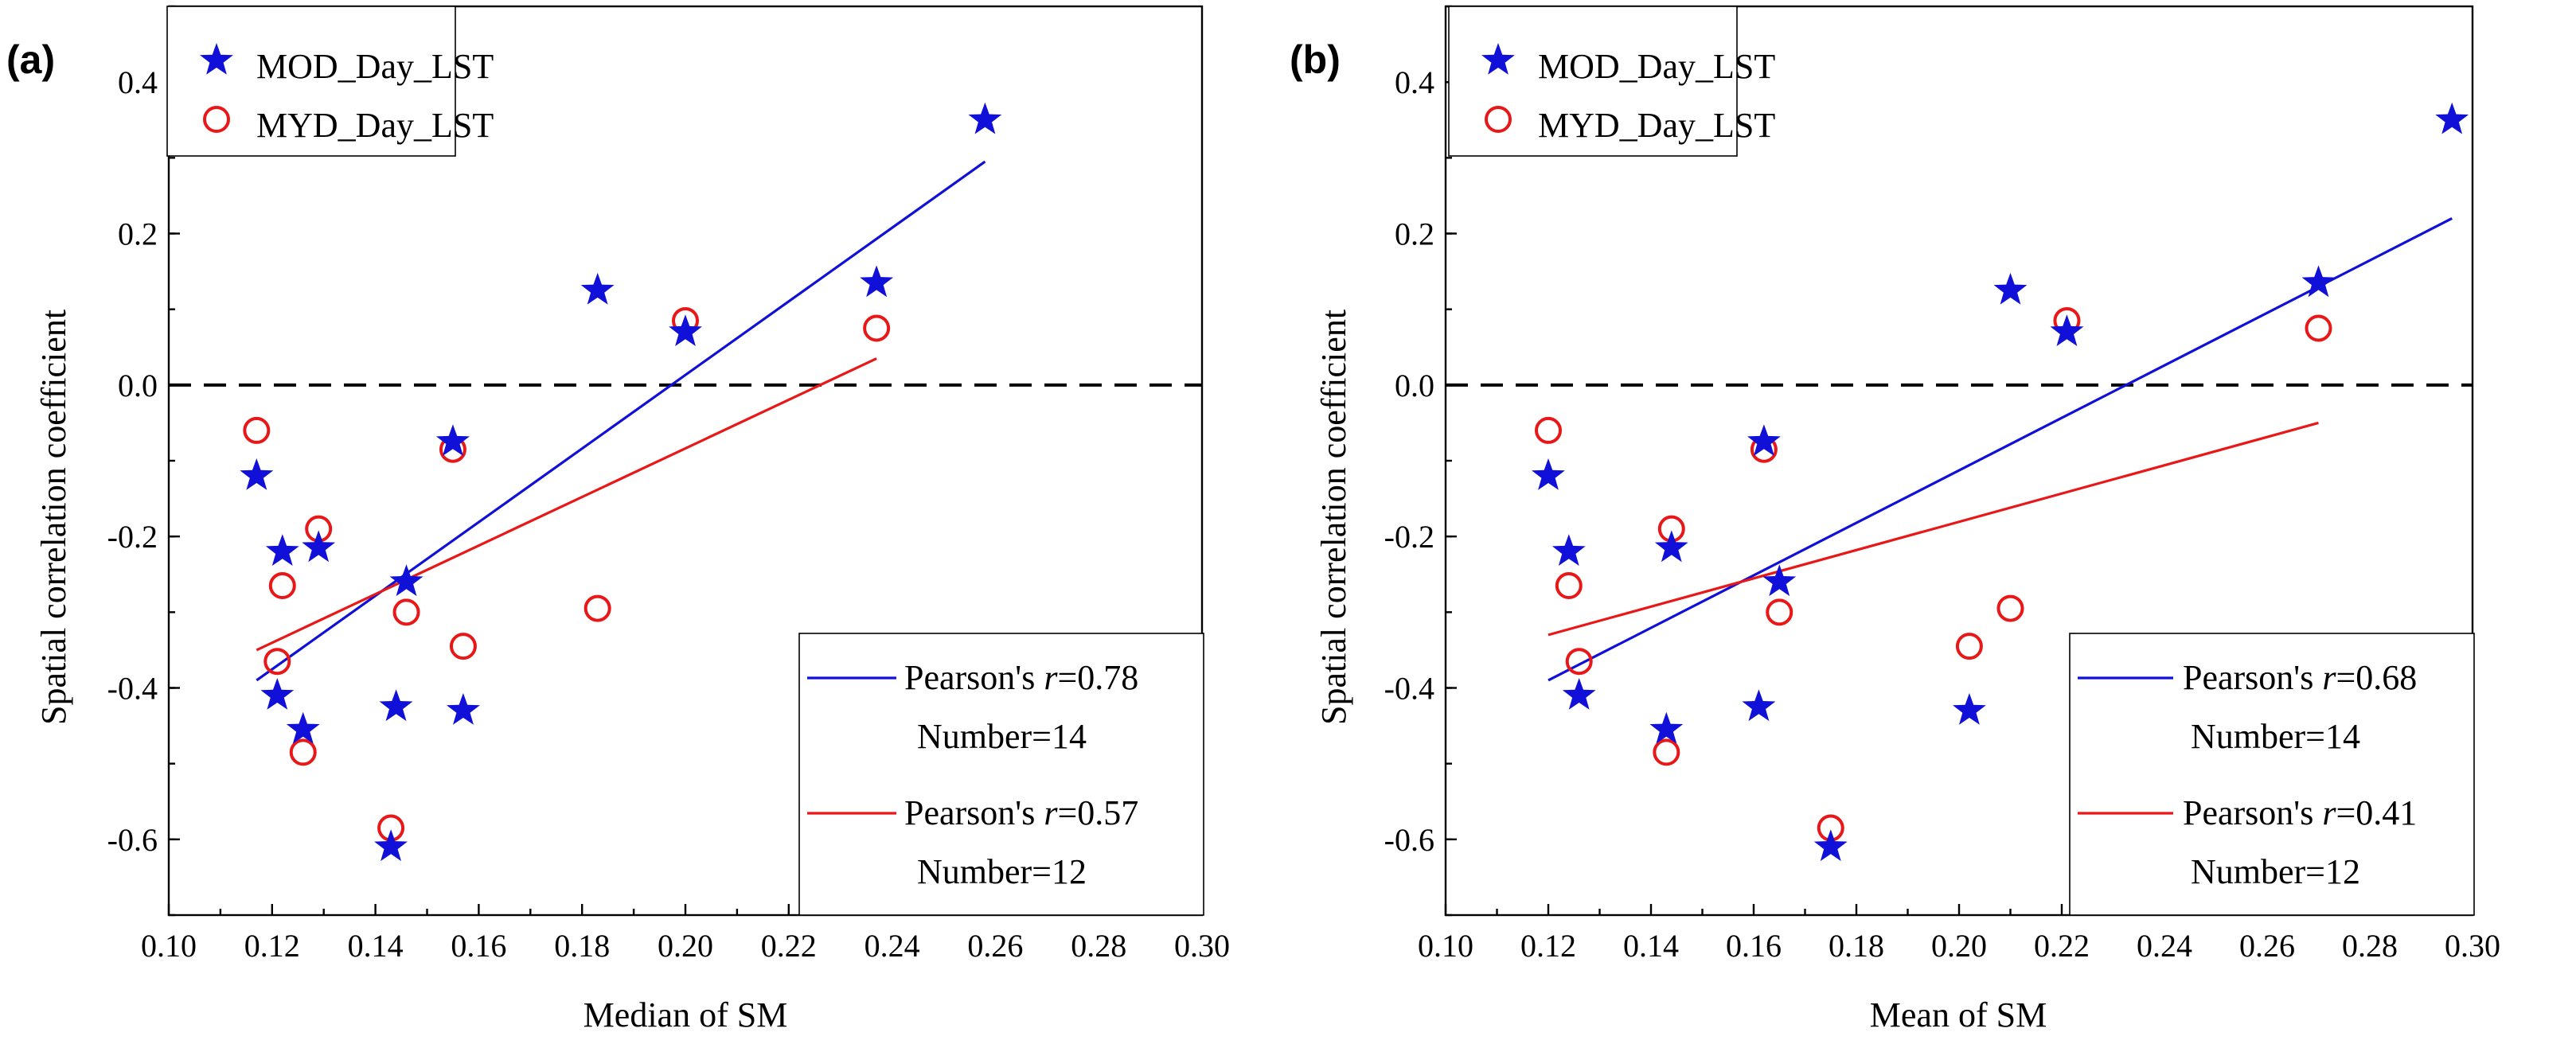 The image size is (2576, 1044). I want to click on panel-a-x-tick-label: 0.16, so click(478, 946).